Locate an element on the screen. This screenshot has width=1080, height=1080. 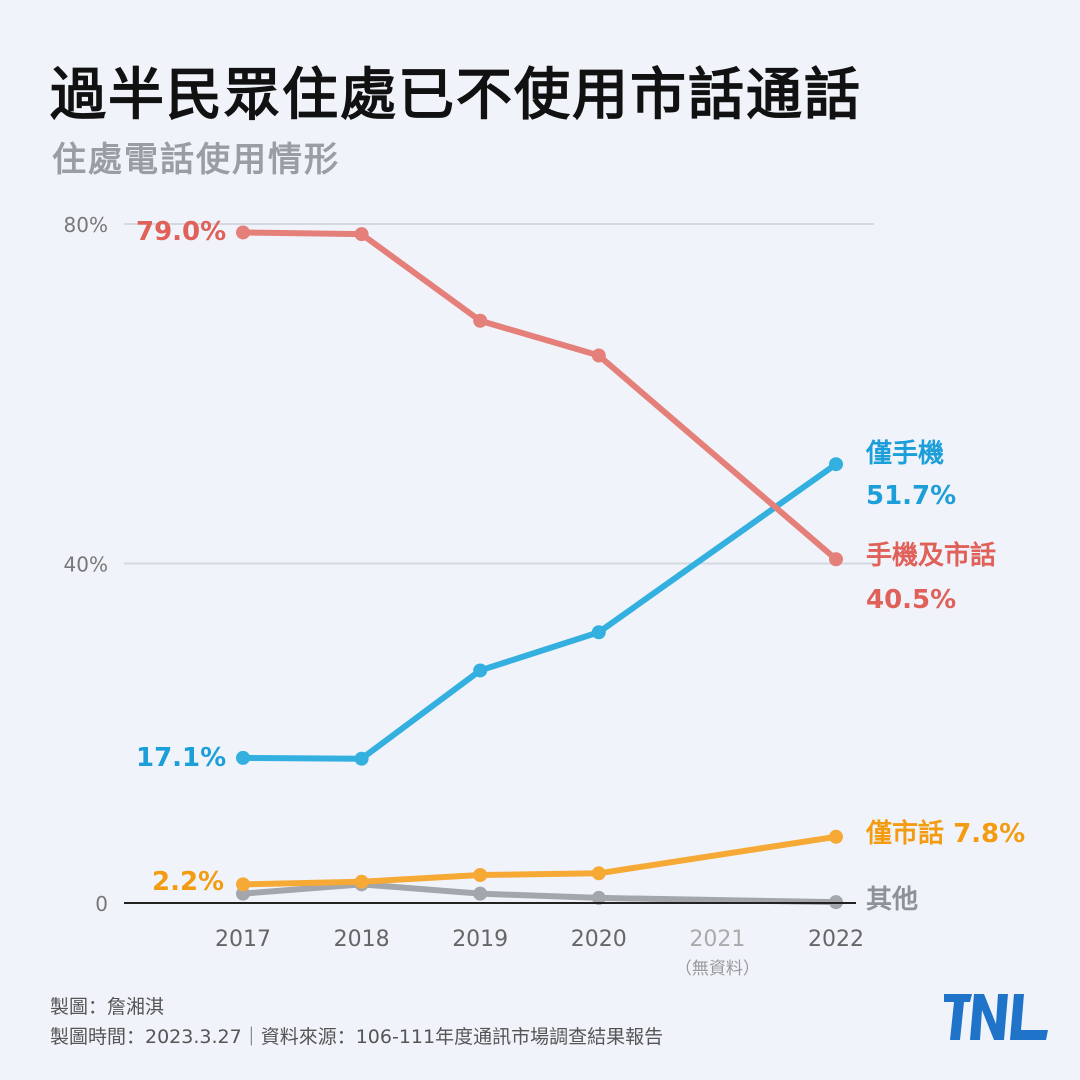
label-landline-name-text: 僅市話 is located at coordinates (905, 834).